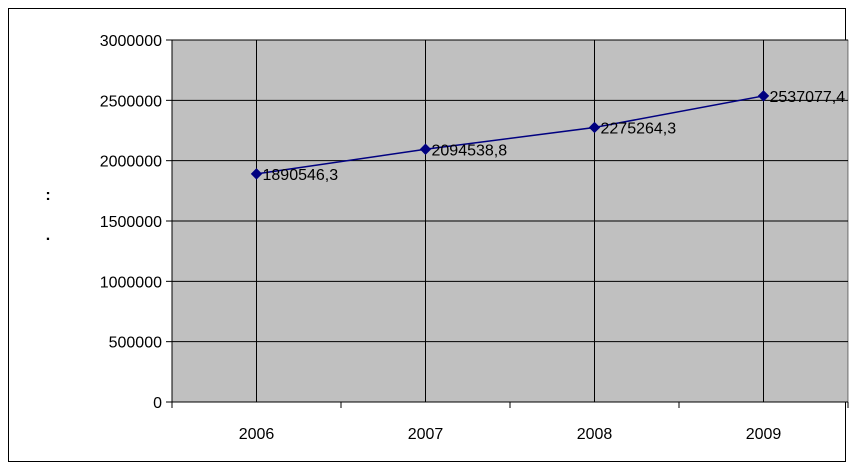 The image size is (854, 470). What do you see at coordinates (157, 403) in the screenshot?
I see `y-tick-label: 0` at bounding box center [157, 403].